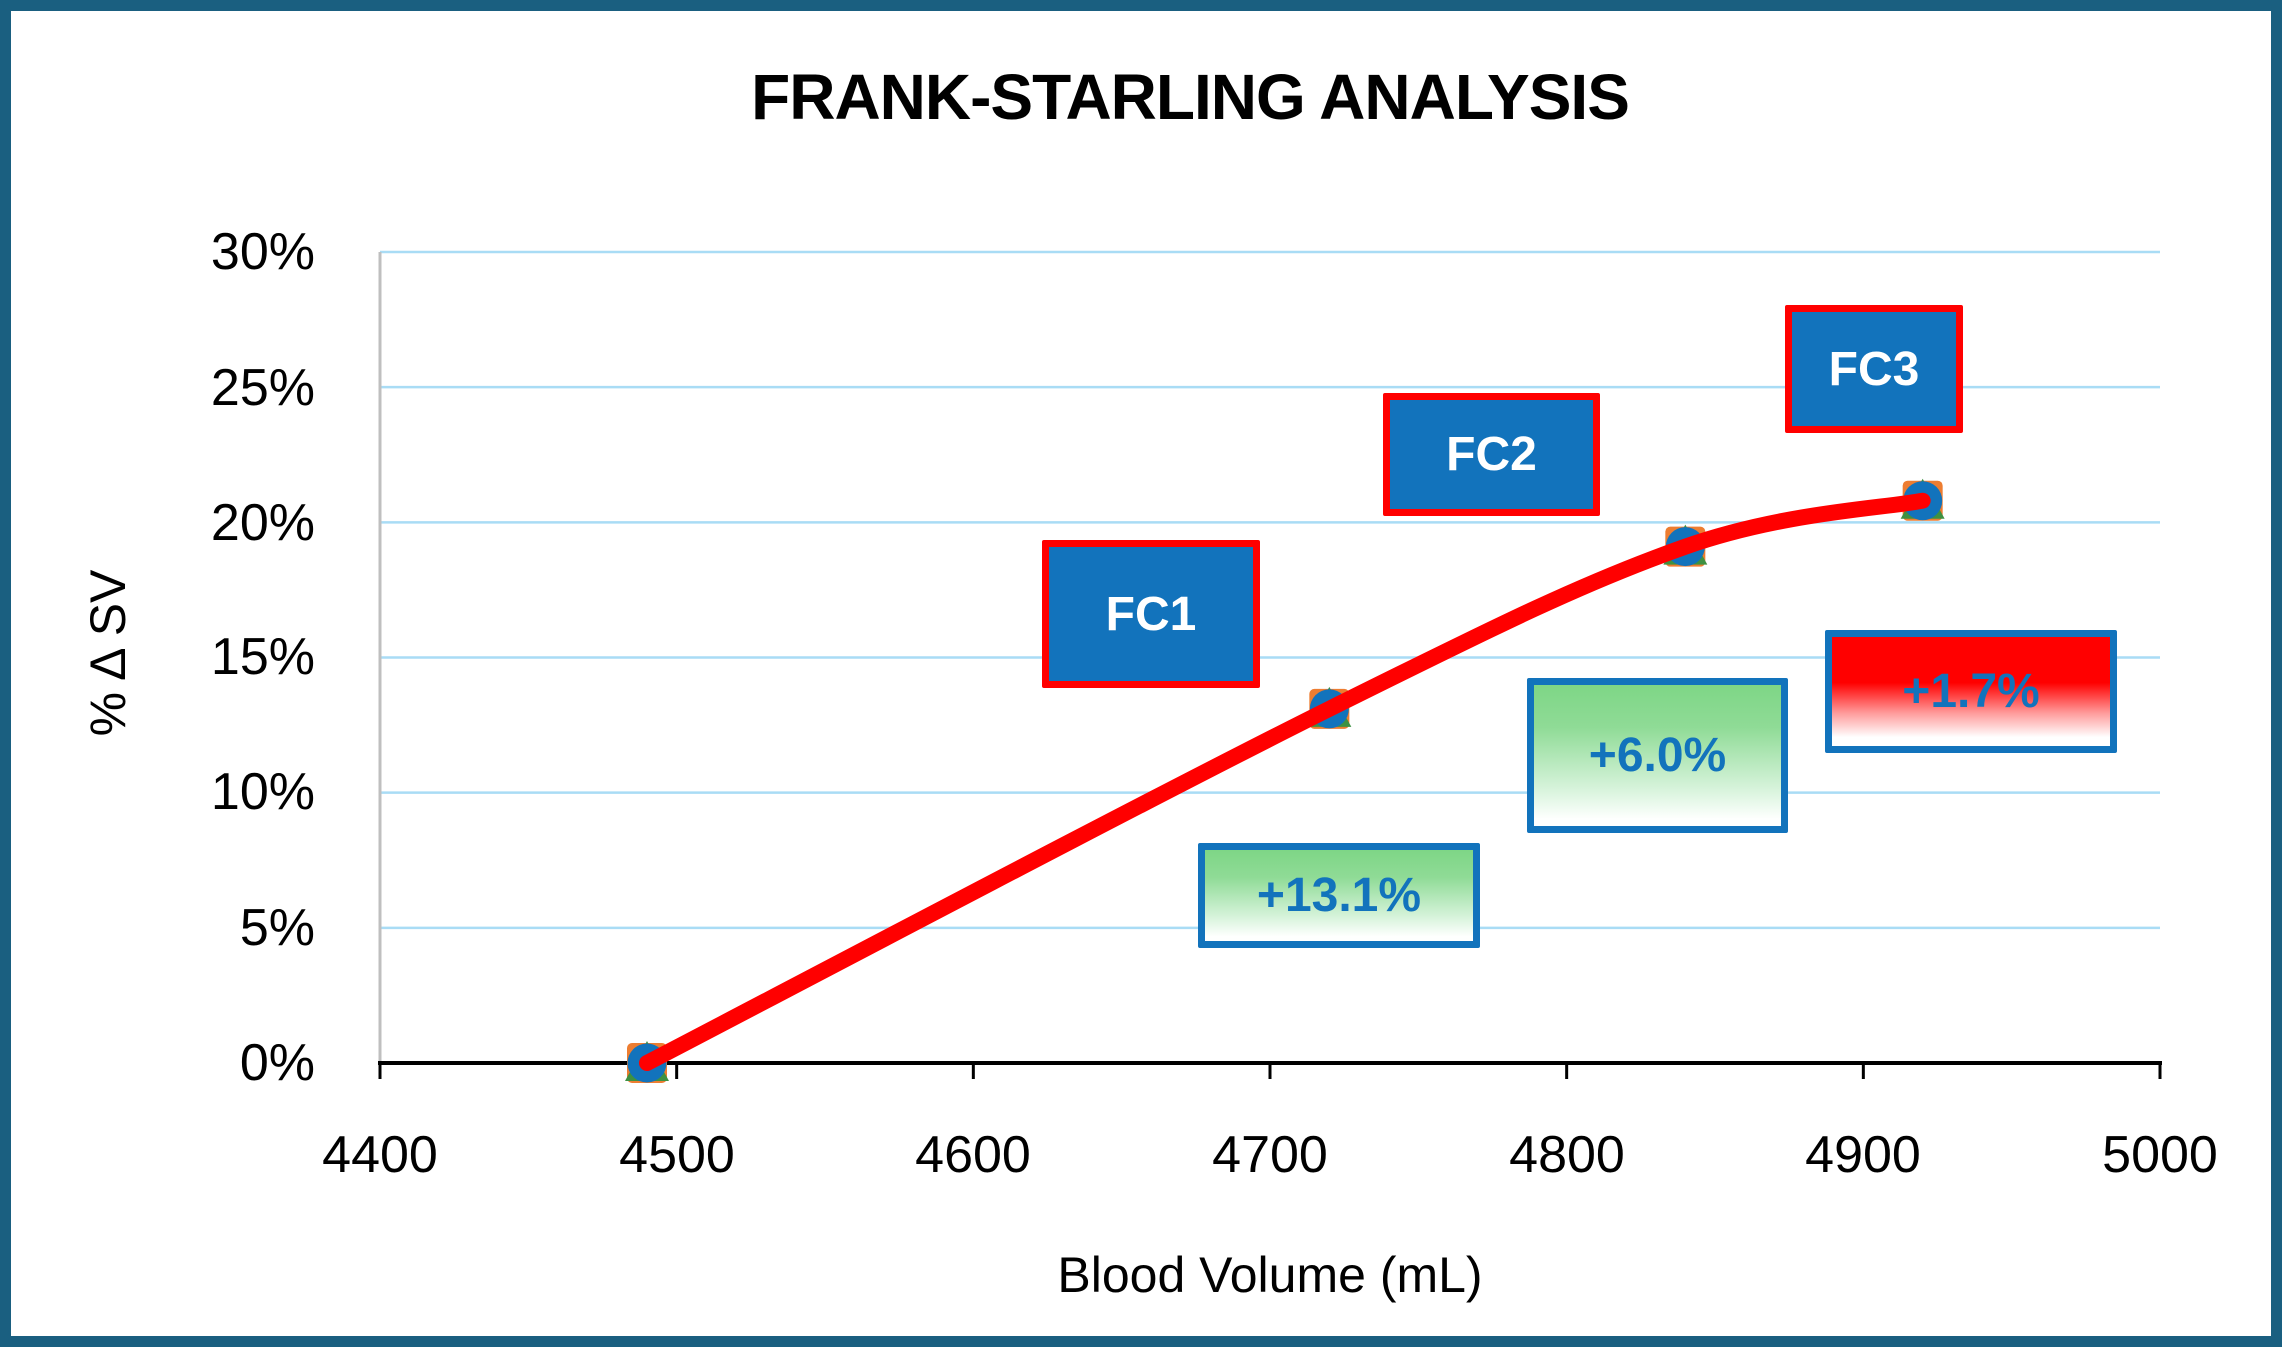 The width and height of the screenshot is (2282, 1347). I want to click on chart-title: FRANK-STARLING ANALYSIS, so click(1190, 97).